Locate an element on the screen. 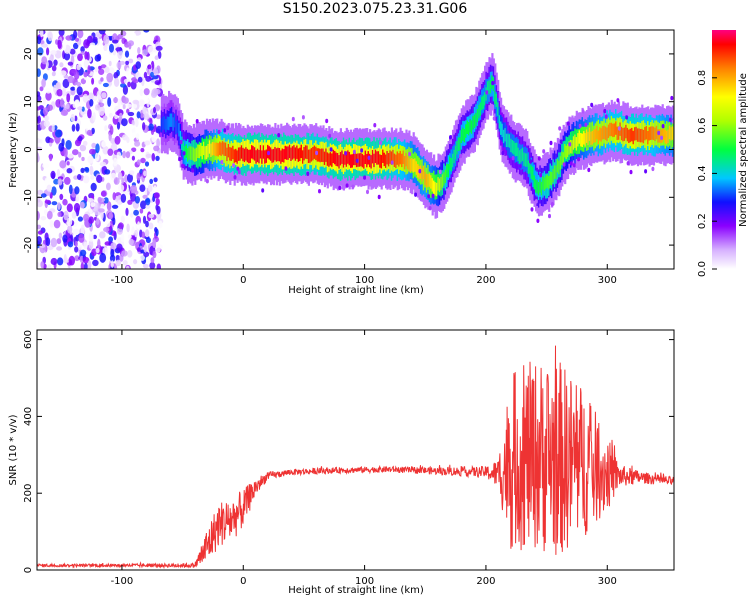 This screenshot has height=600, width=750. snr-y-tick-label: 0 is located at coordinates (28, 570).